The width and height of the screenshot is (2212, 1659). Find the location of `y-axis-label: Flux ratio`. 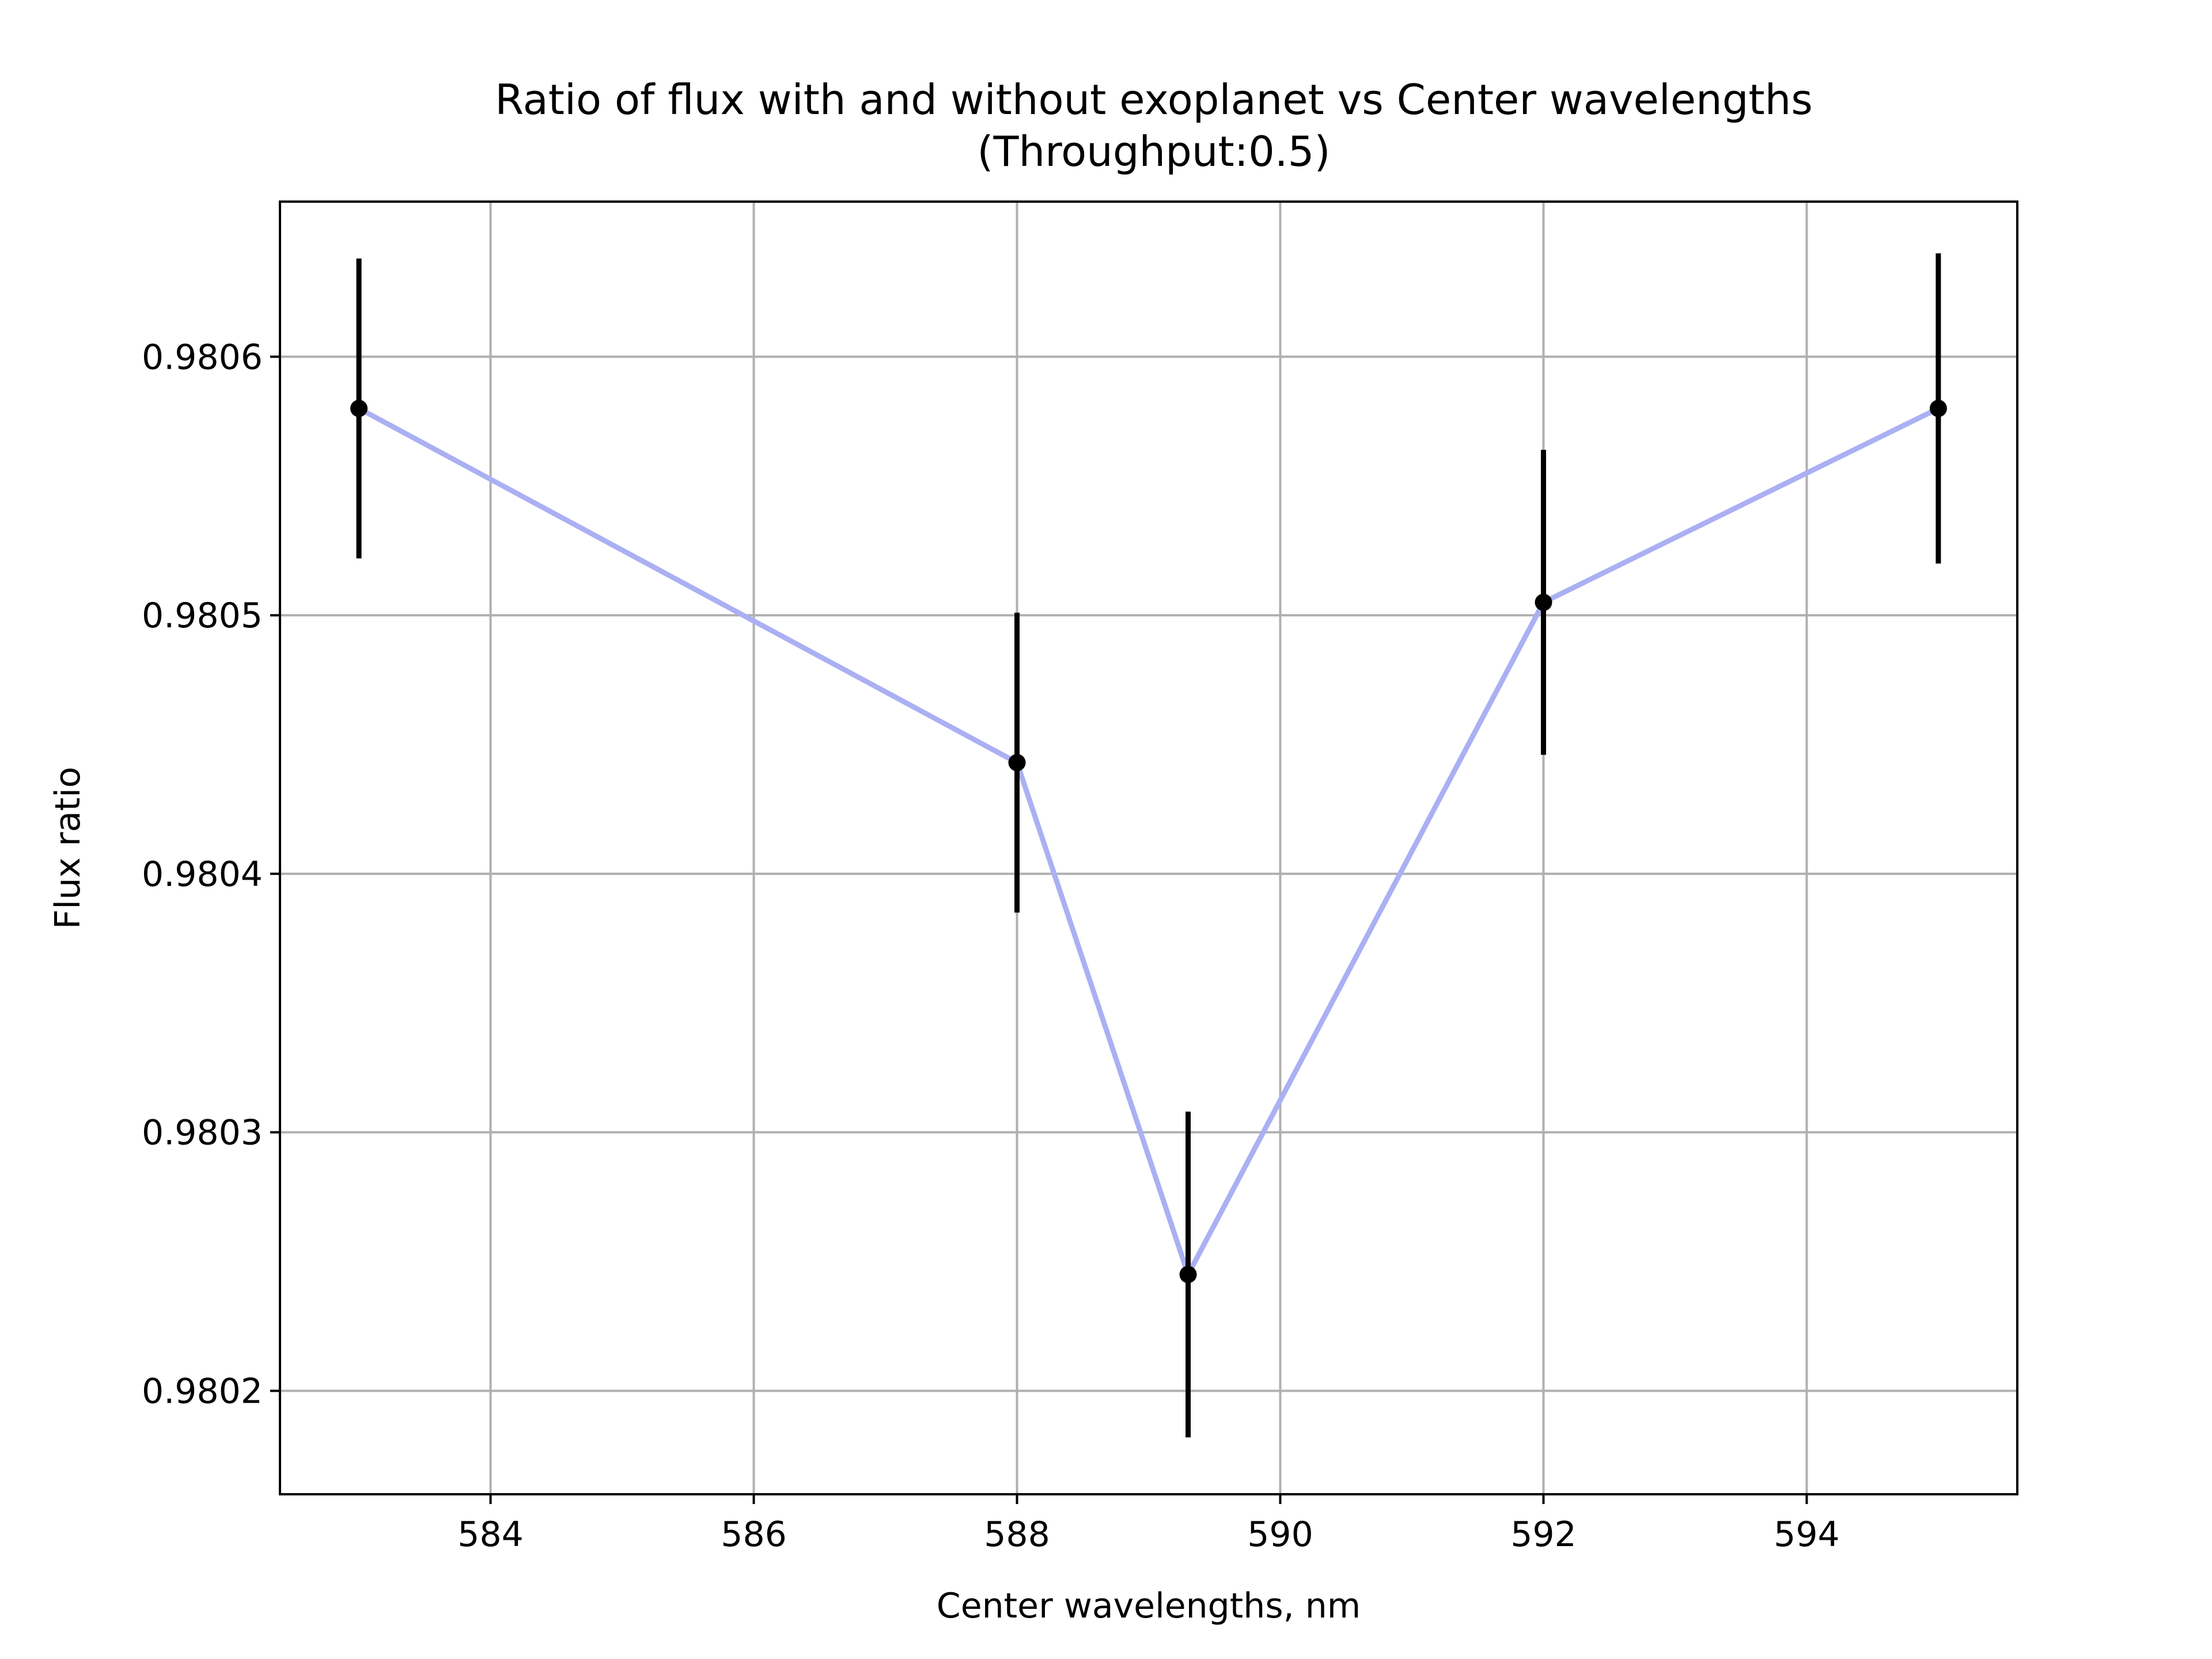

y-axis-label: Flux ratio is located at coordinates (68, 848).